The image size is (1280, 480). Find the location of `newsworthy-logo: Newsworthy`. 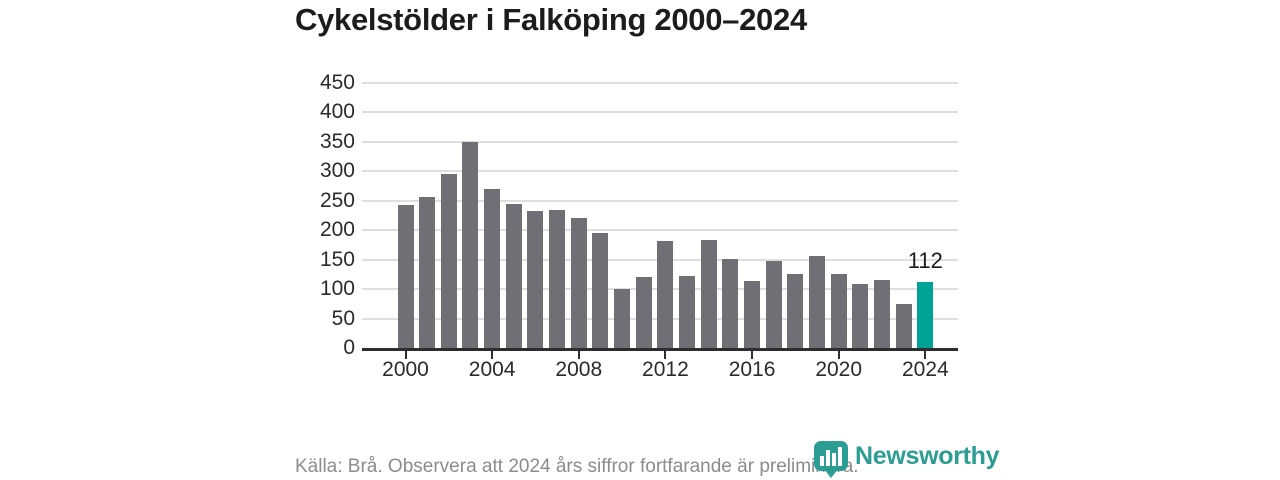

newsworthy-logo: Newsworthy is located at coordinates (906, 459).